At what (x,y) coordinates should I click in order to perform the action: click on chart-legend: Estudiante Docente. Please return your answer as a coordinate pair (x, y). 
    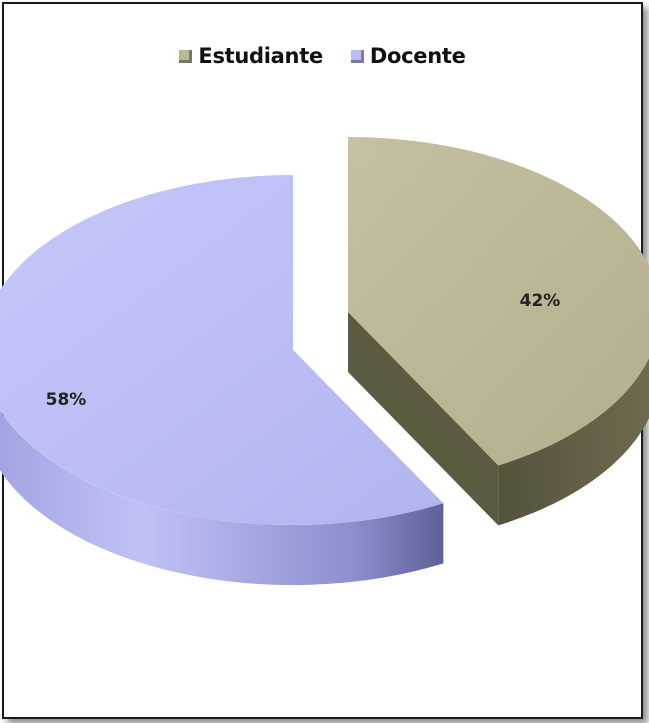
    Looking at the image, I should click on (322, 56).